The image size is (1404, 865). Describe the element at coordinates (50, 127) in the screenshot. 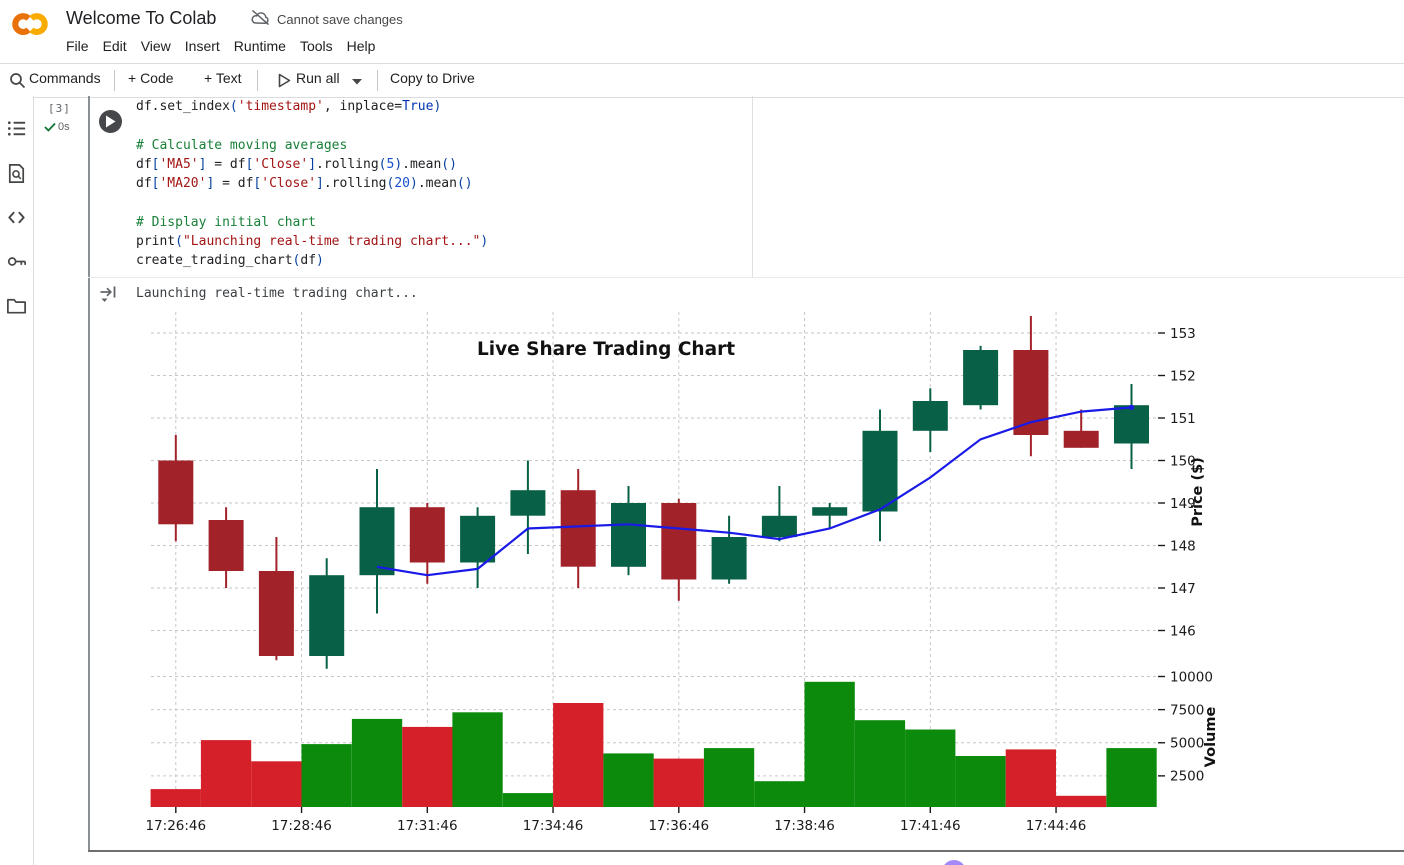

I see `execution-success-check-icon` at that location.